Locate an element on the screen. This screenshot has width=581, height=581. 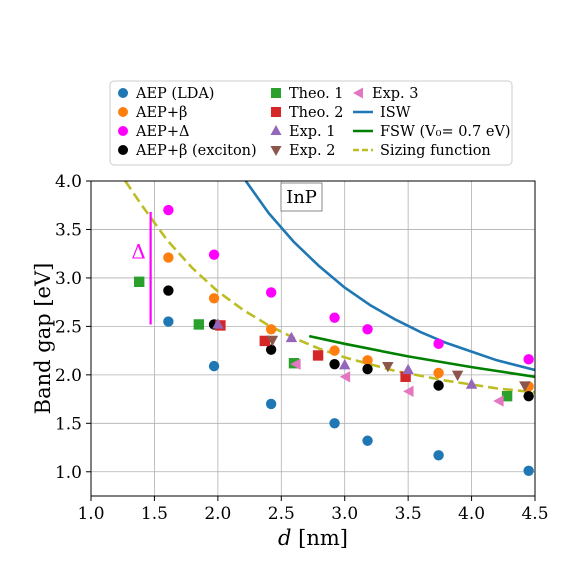
y-tick-label: 4.0 is located at coordinates (68, 182).